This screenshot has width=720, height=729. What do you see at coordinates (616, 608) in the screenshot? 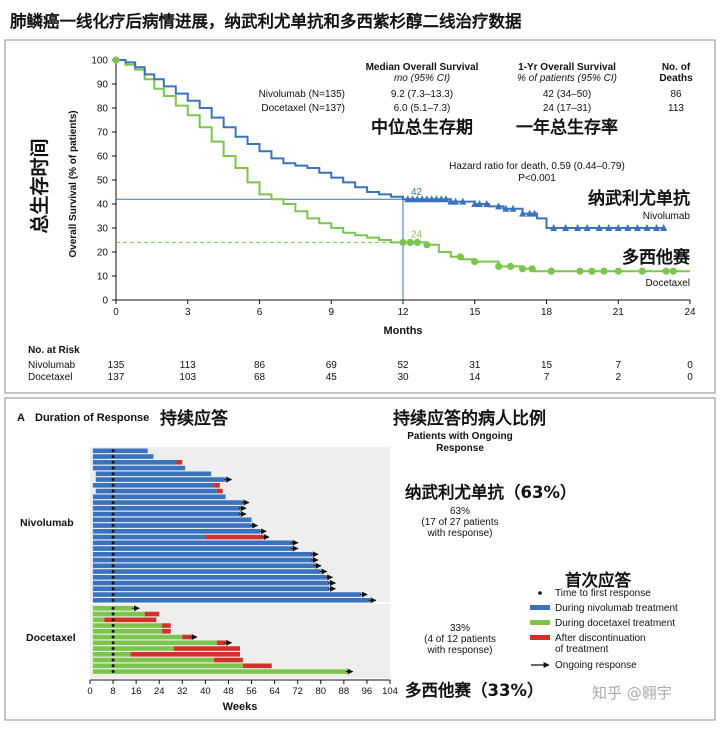
I see `legend-label: During nivolumab treatment` at bounding box center [616, 608].